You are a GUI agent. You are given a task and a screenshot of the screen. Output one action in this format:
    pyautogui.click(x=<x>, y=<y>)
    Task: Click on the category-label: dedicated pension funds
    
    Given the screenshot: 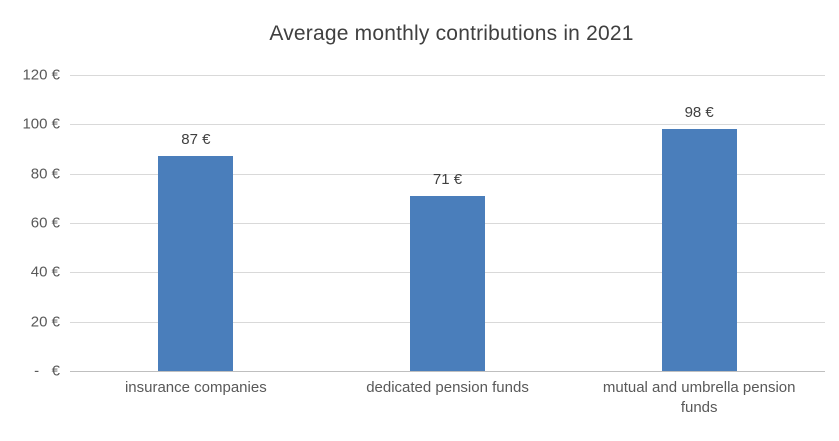 What is the action you would take?
    pyautogui.click(x=447, y=387)
    